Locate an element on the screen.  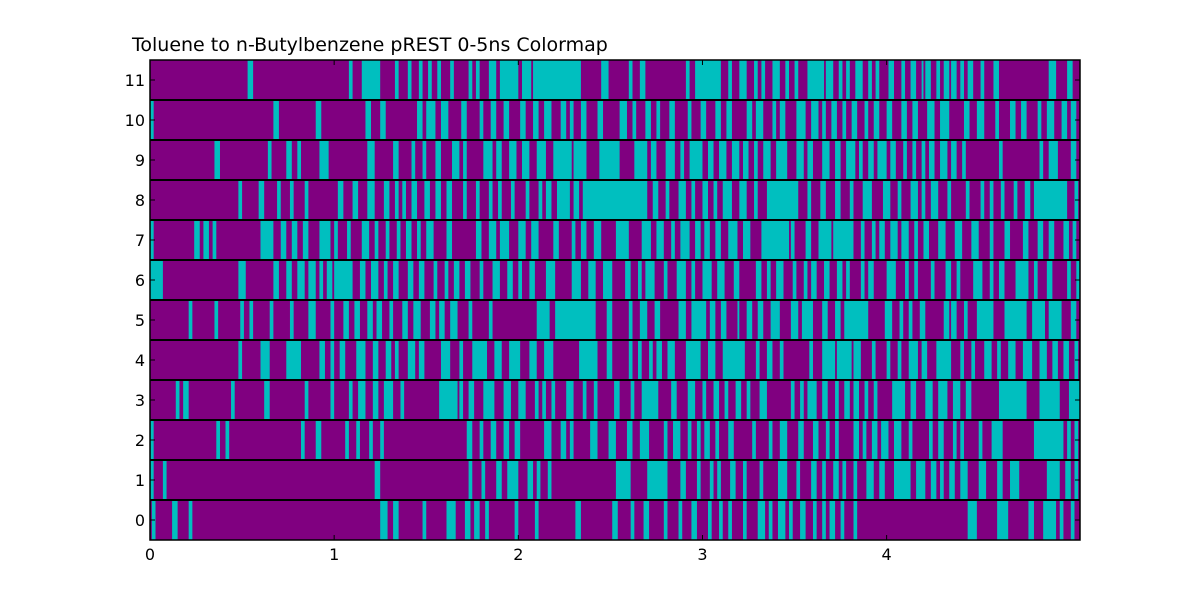
y-tick-label: 8 is located at coordinates (140, 200).